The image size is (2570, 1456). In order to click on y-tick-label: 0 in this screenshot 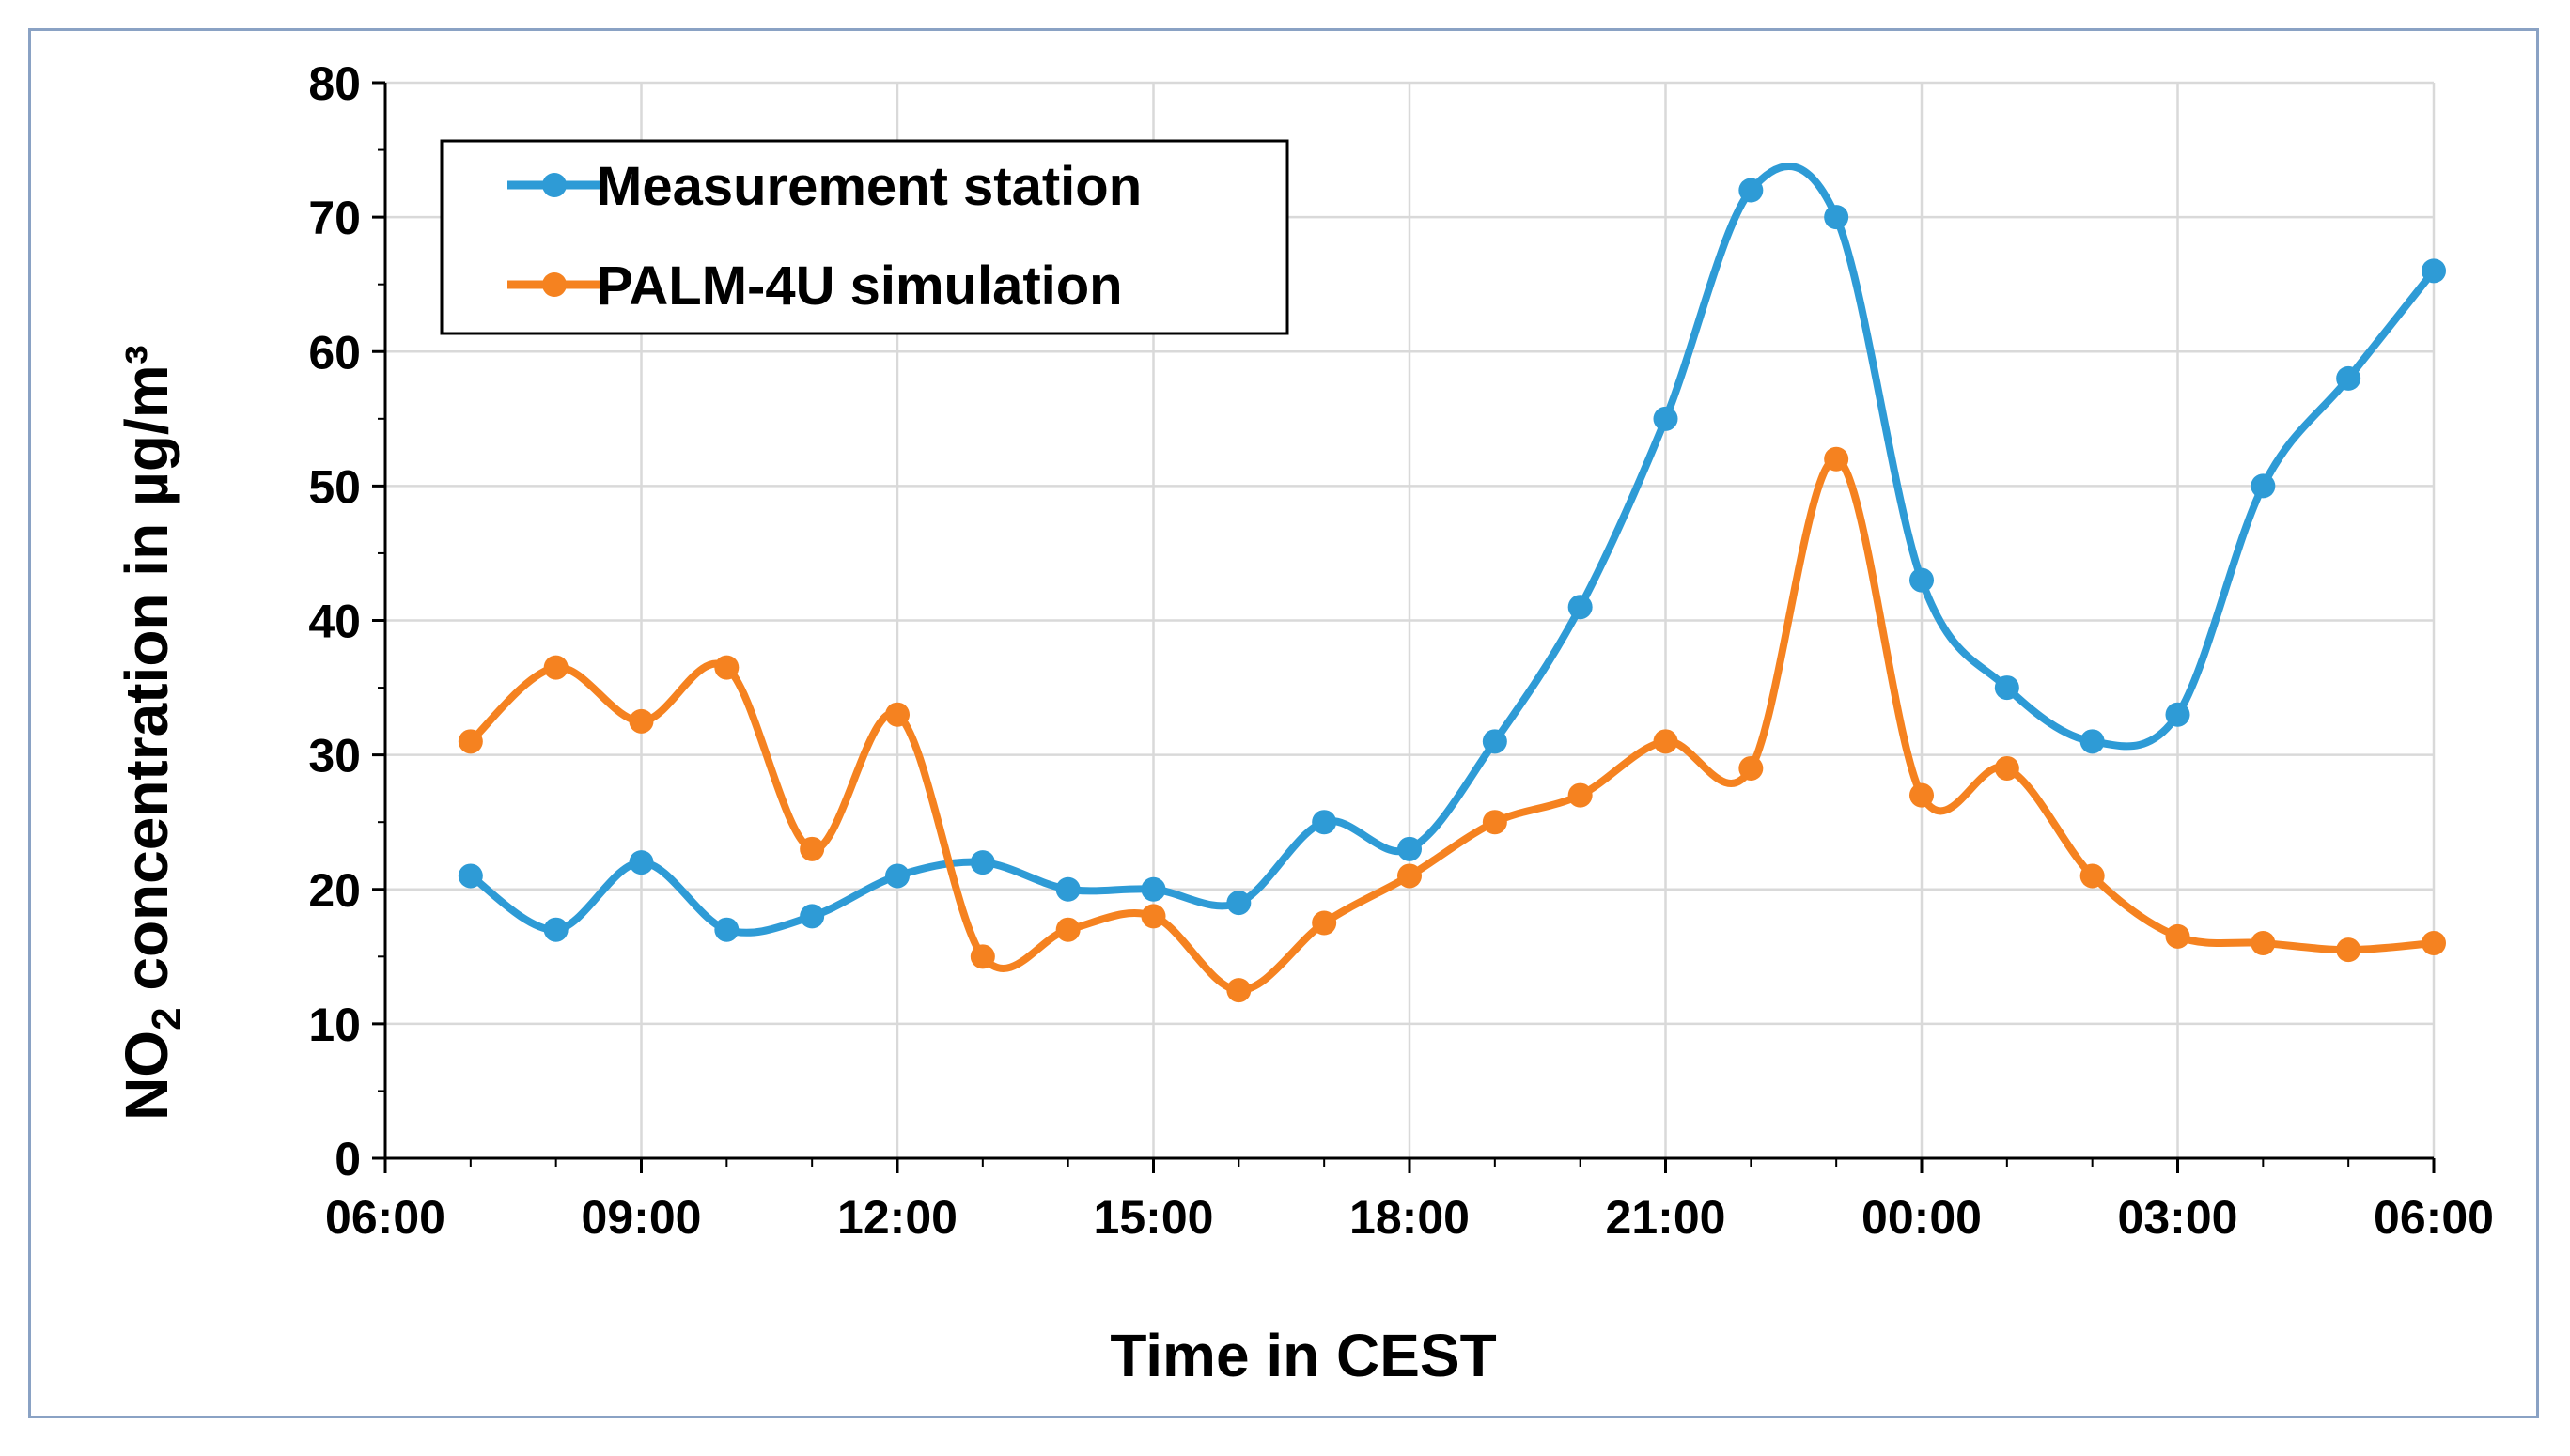, I will do `click(348, 1159)`.